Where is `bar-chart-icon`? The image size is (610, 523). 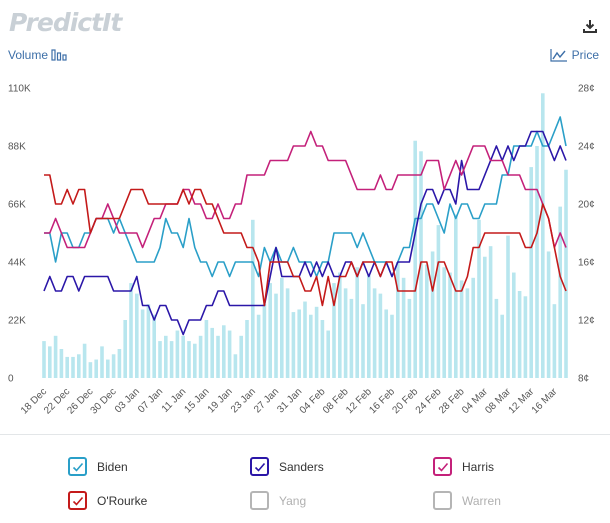
bar-chart-icon is located at coordinates (59, 55).